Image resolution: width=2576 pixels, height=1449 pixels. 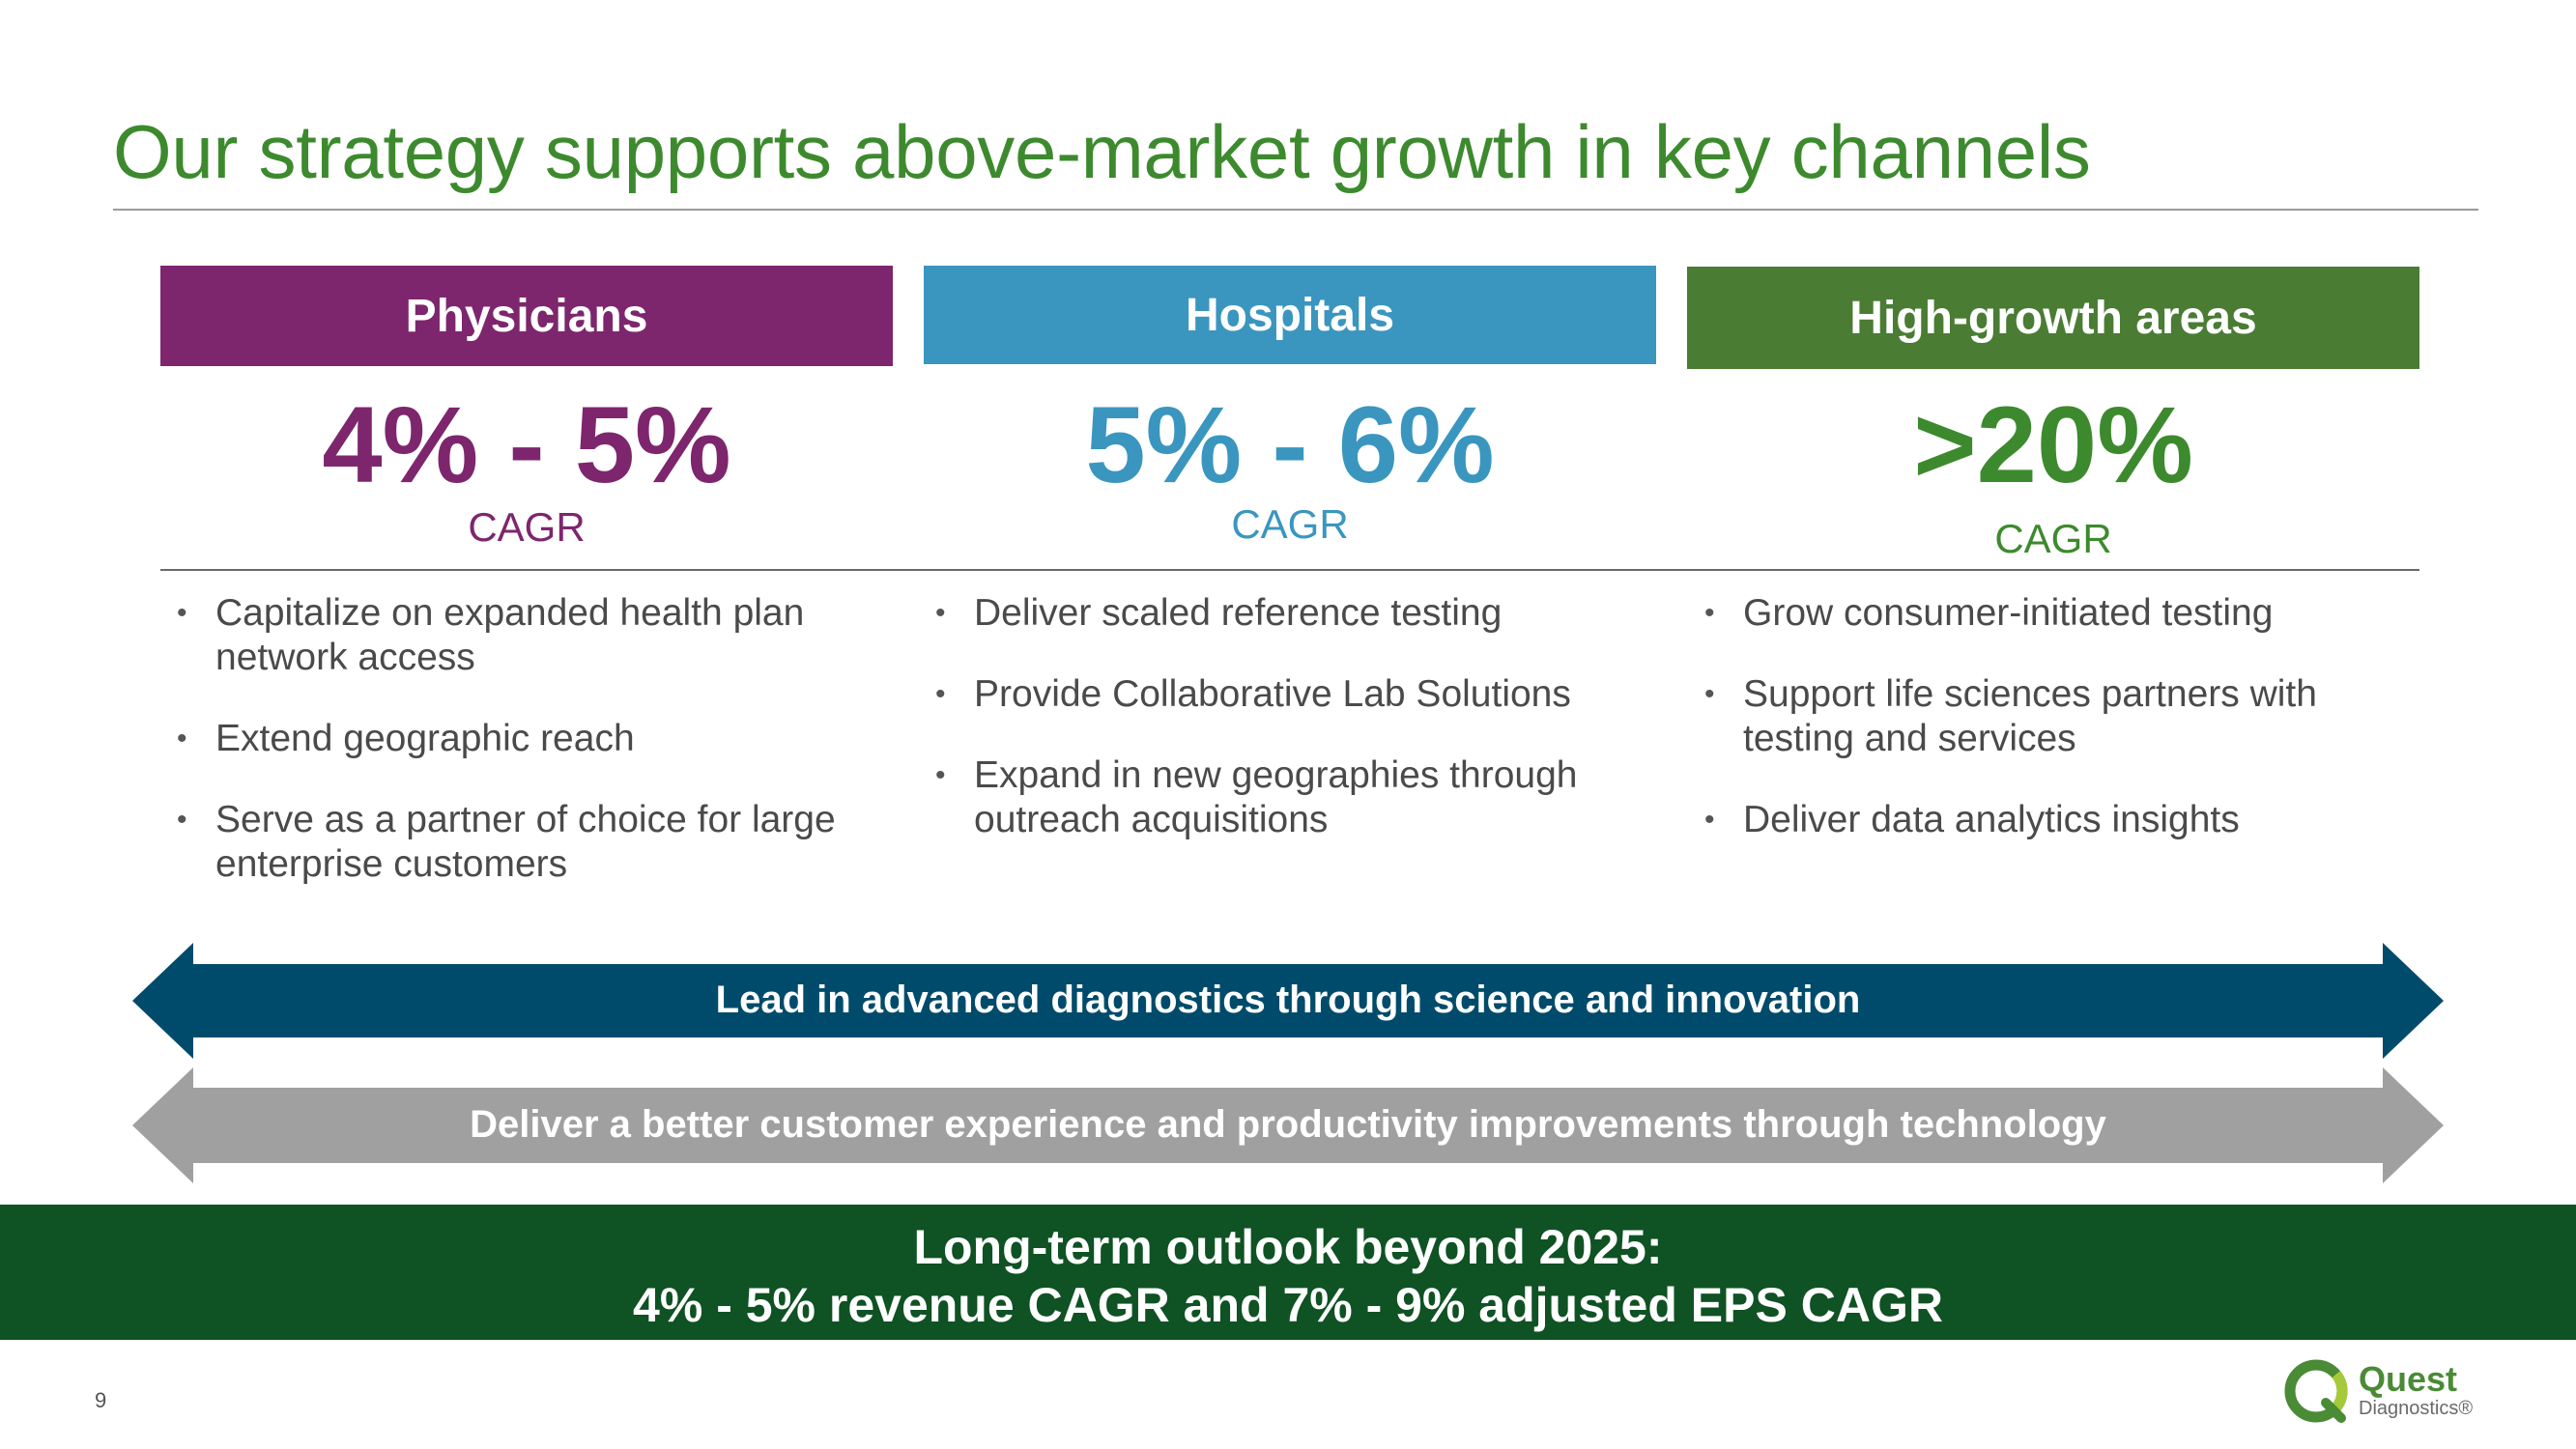 What do you see at coordinates (1989, 613) in the screenshot?
I see `list-item: • Grow consumer-initiated testing` at bounding box center [1989, 613].